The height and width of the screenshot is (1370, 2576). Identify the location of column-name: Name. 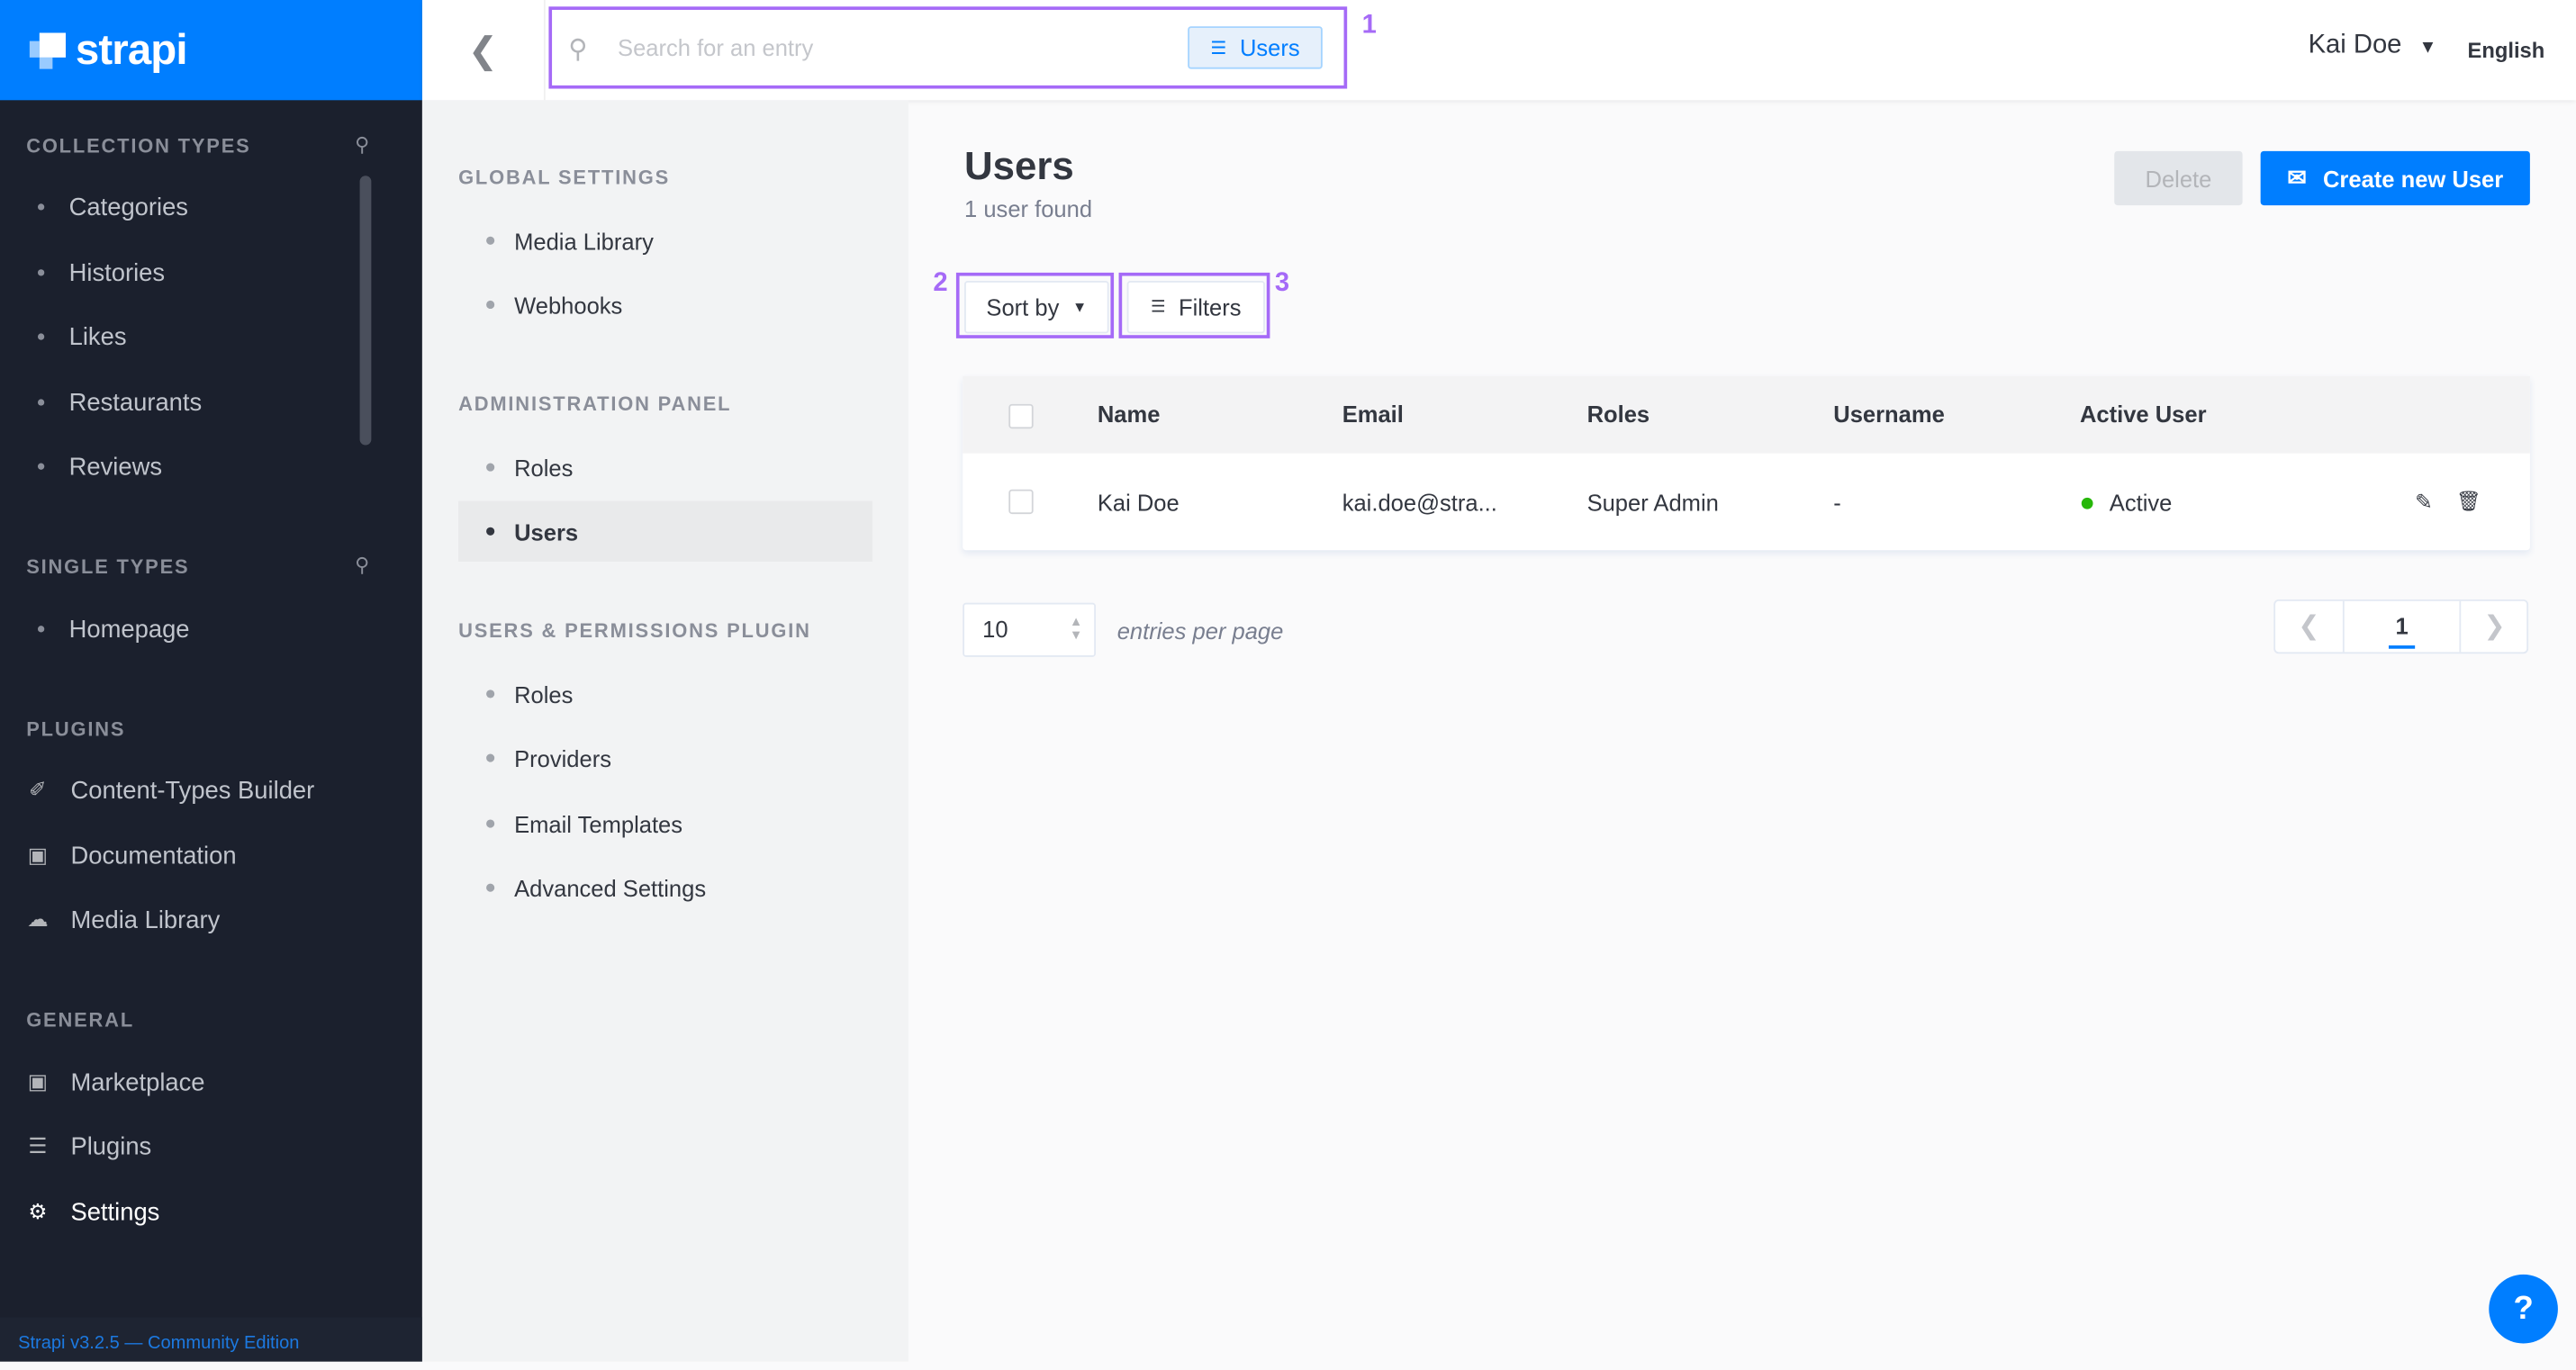
(1129, 414).